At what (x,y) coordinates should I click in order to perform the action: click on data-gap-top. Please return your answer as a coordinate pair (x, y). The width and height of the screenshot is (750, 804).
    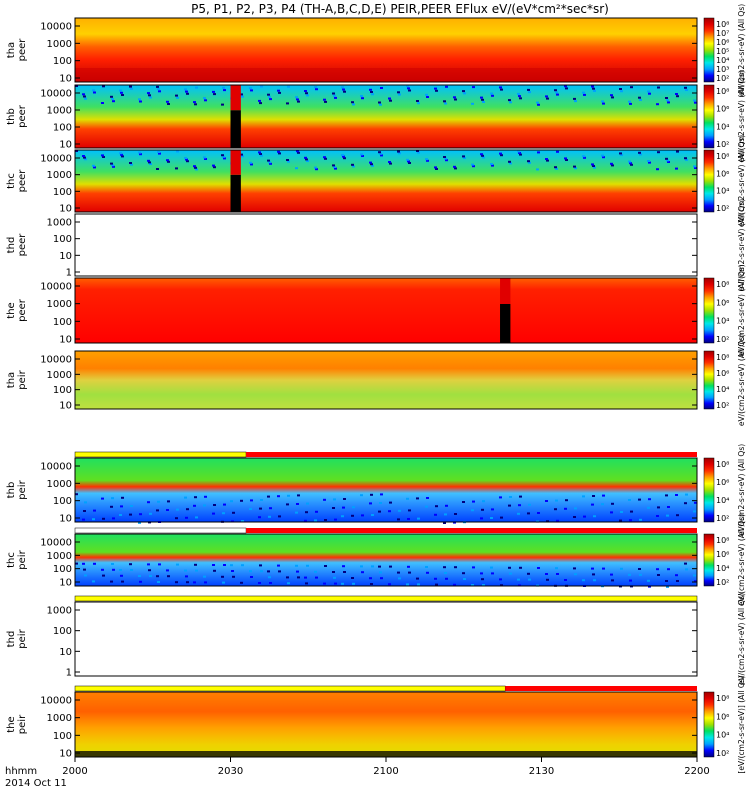
    Looking at the image, I should click on (235, 98).